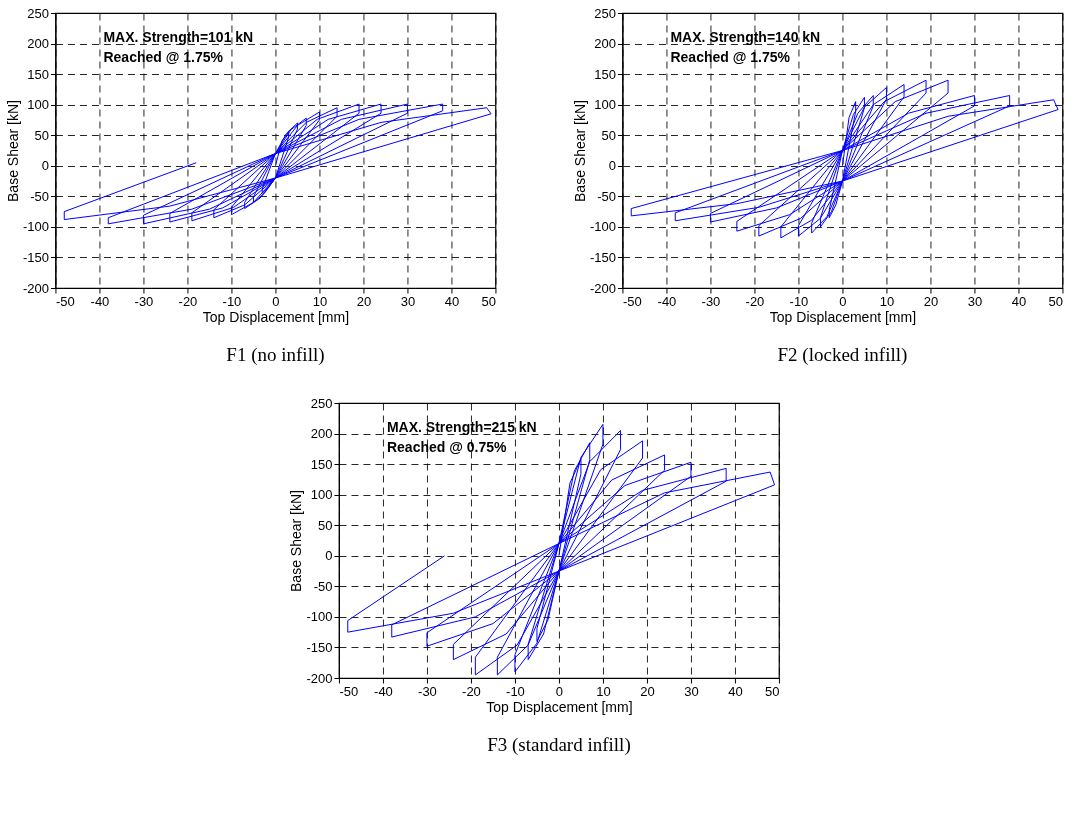 This screenshot has height=827, width=1088. What do you see at coordinates (461, 427) in the screenshot?
I see `annotation: MAX. Strength=215 kN` at bounding box center [461, 427].